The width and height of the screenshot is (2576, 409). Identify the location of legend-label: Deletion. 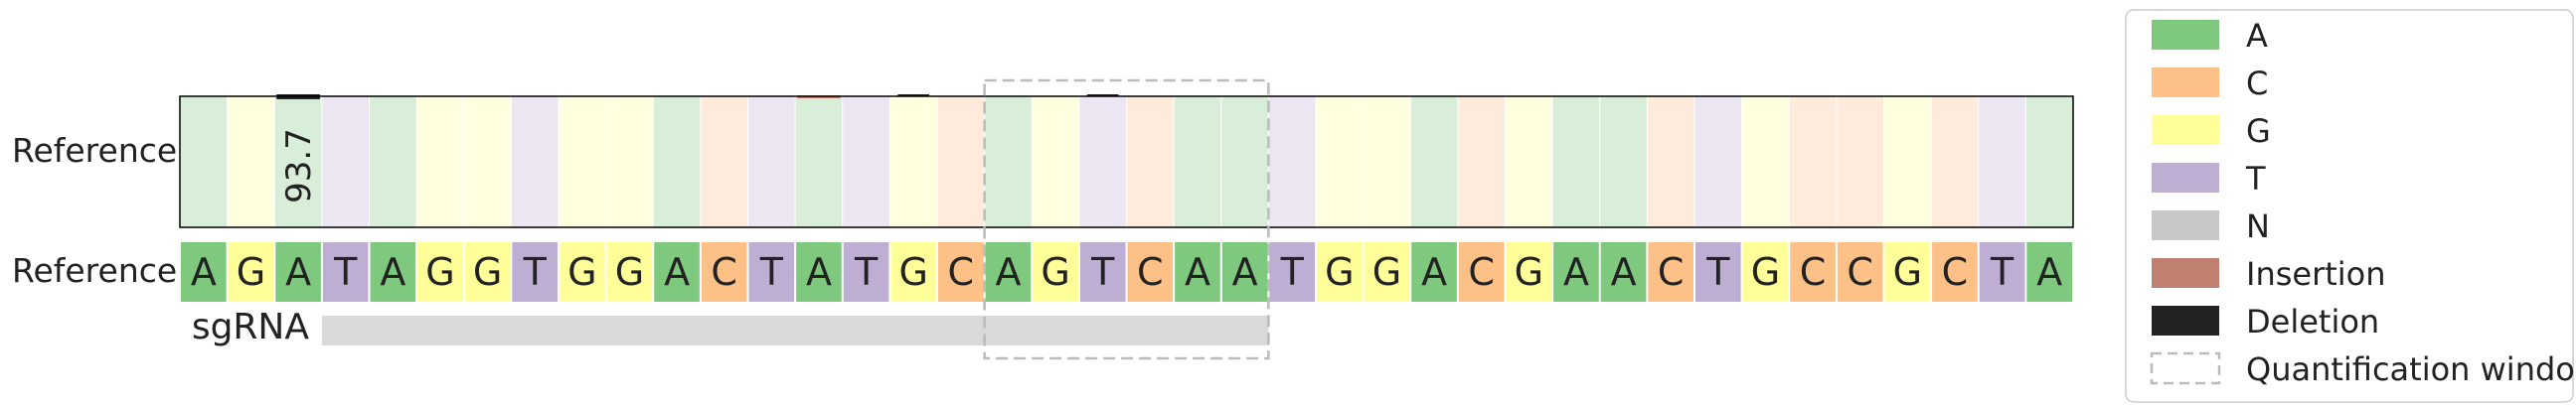
(2312, 322).